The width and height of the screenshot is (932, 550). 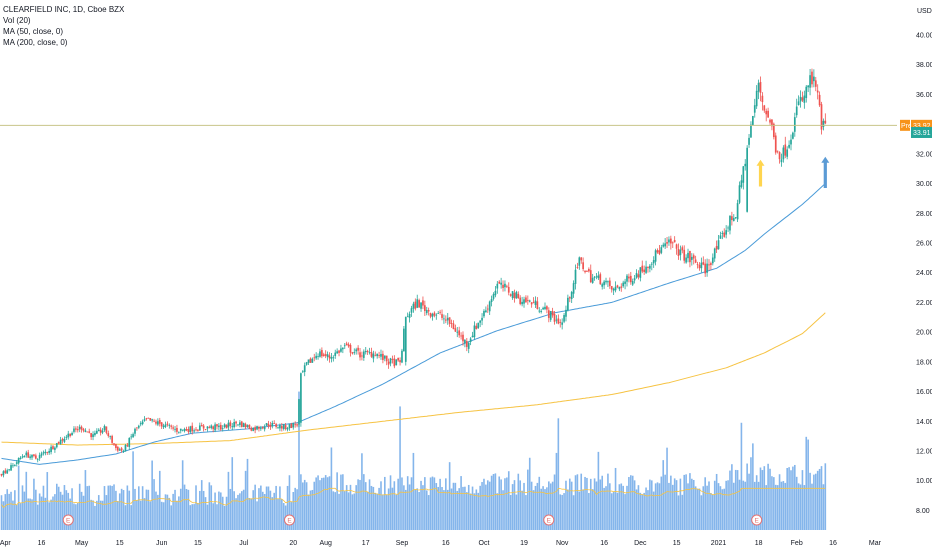 I want to click on last-price-value: 33.91, so click(x=922, y=133).